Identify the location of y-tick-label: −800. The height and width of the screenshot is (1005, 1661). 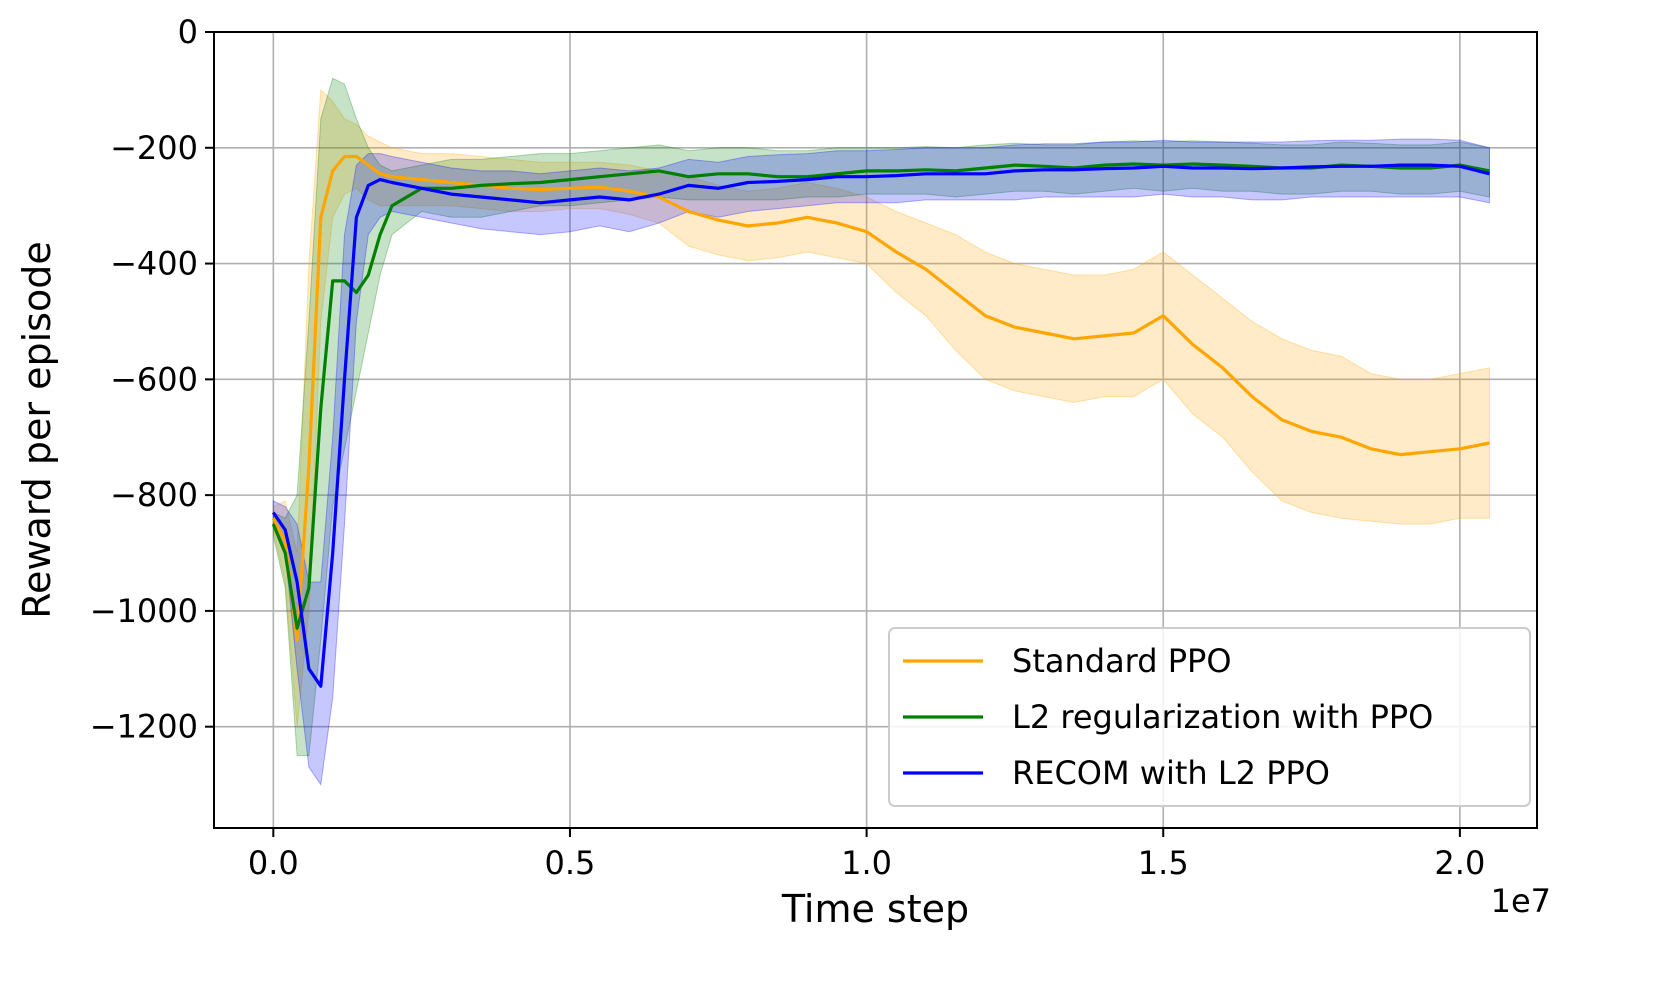
(154, 495).